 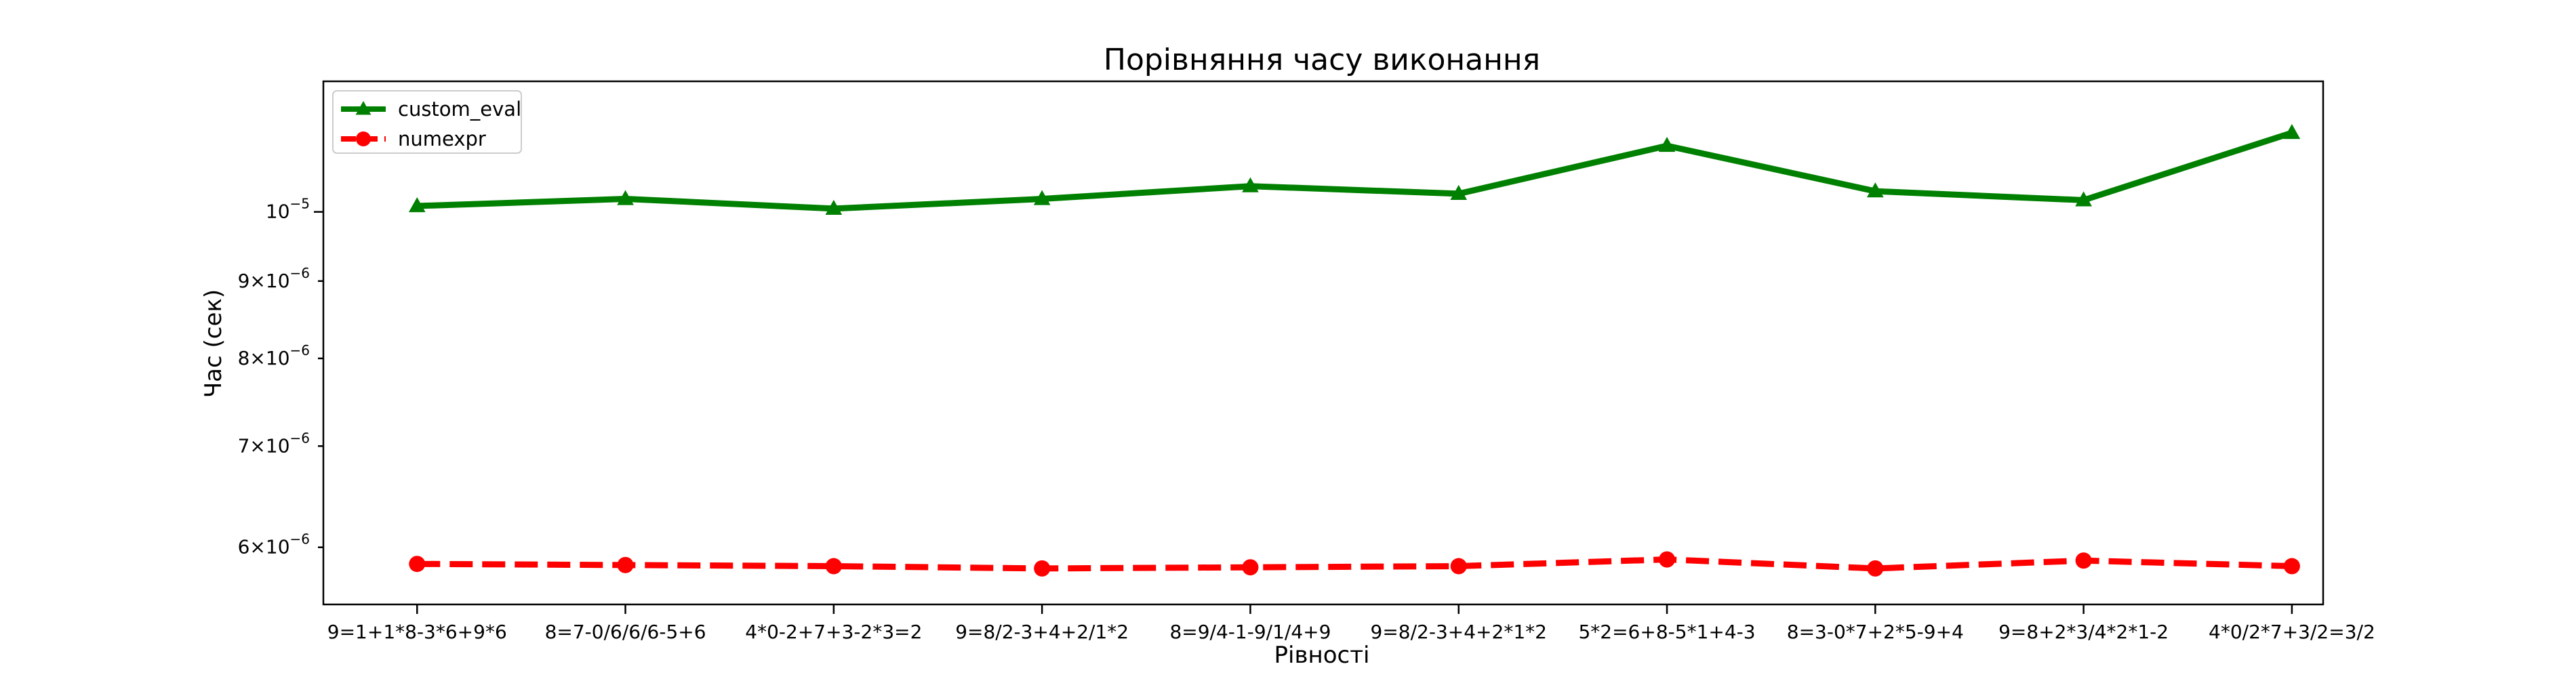 What do you see at coordinates (213, 343) in the screenshot?
I see `y-axis-label: Час (сек)` at bounding box center [213, 343].